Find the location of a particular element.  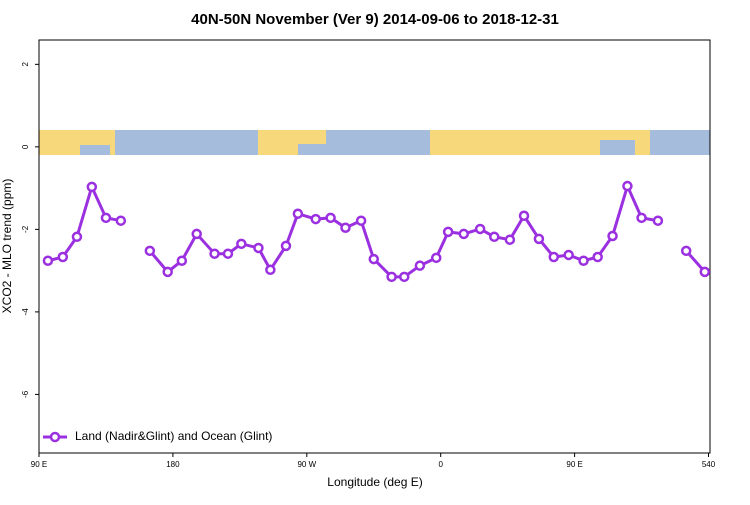

x-tick-label: 0 is located at coordinates (440, 464).